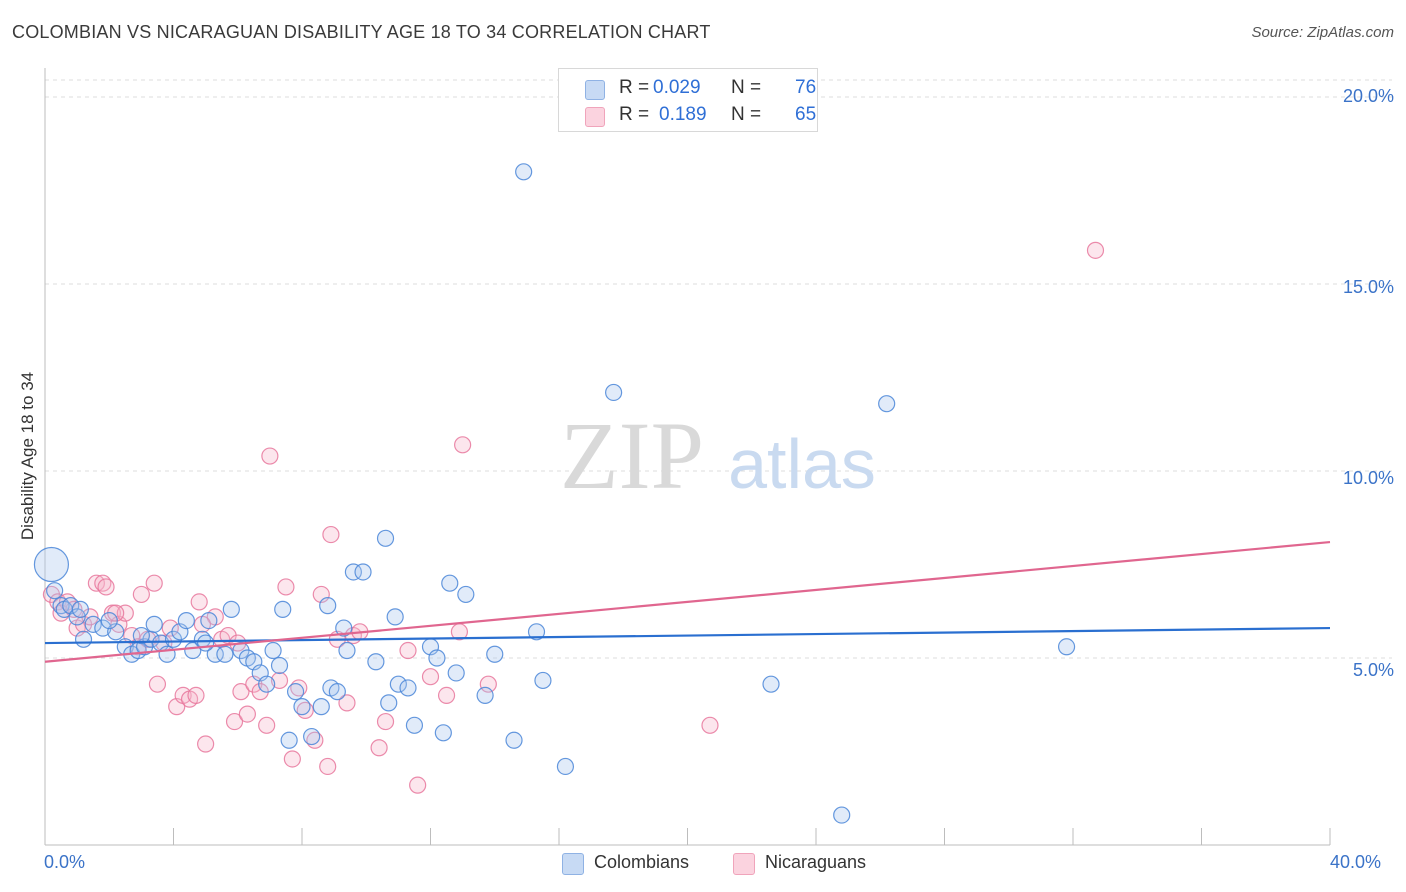 The width and height of the screenshot is (1406, 892). What do you see at coordinates (746, 114) in the screenshot?
I see `n-label: N =` at bounding box center [746, 114].